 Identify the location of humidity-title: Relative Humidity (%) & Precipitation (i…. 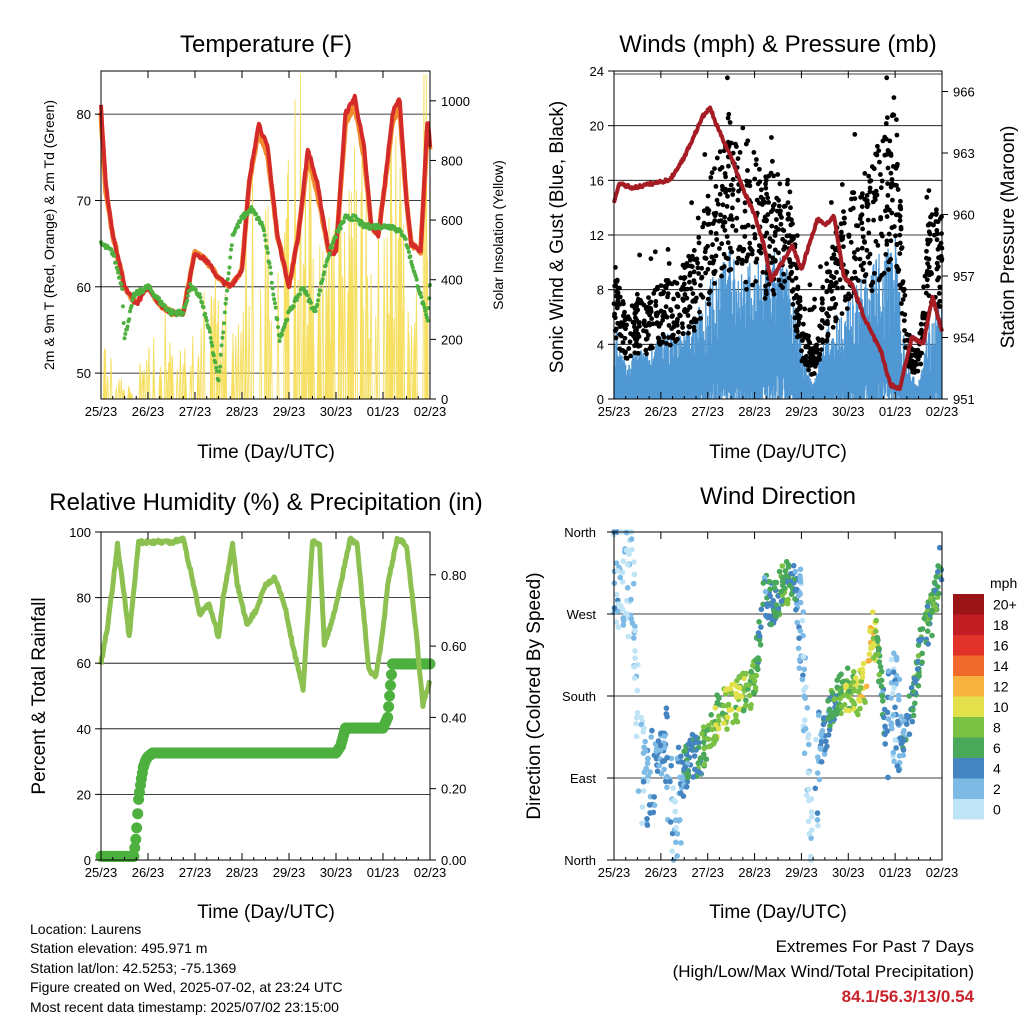
(265, 502).